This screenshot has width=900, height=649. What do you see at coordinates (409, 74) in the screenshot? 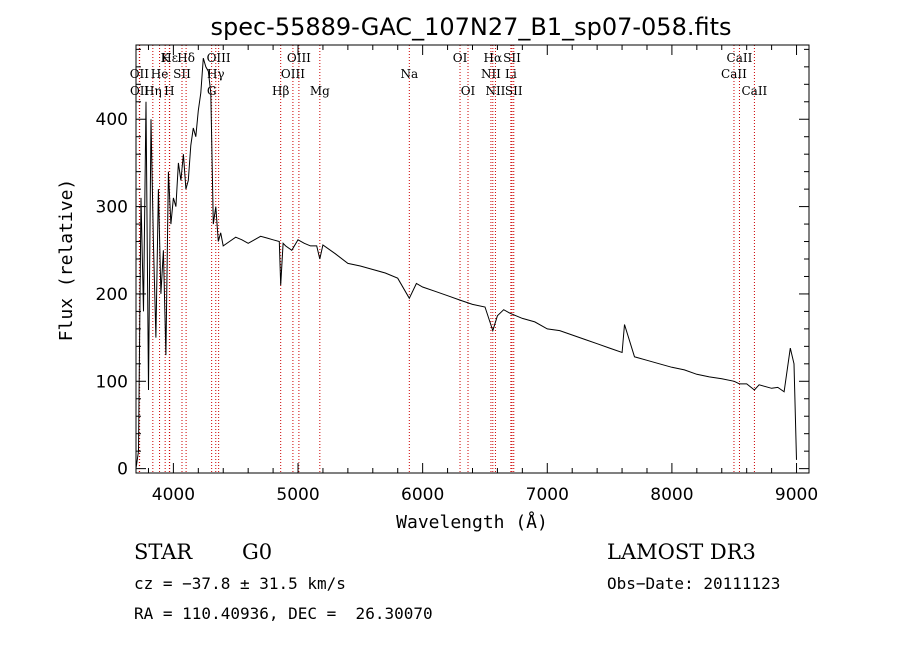
I see `spectral-line-label: Na` at bounding box center [409, 74].